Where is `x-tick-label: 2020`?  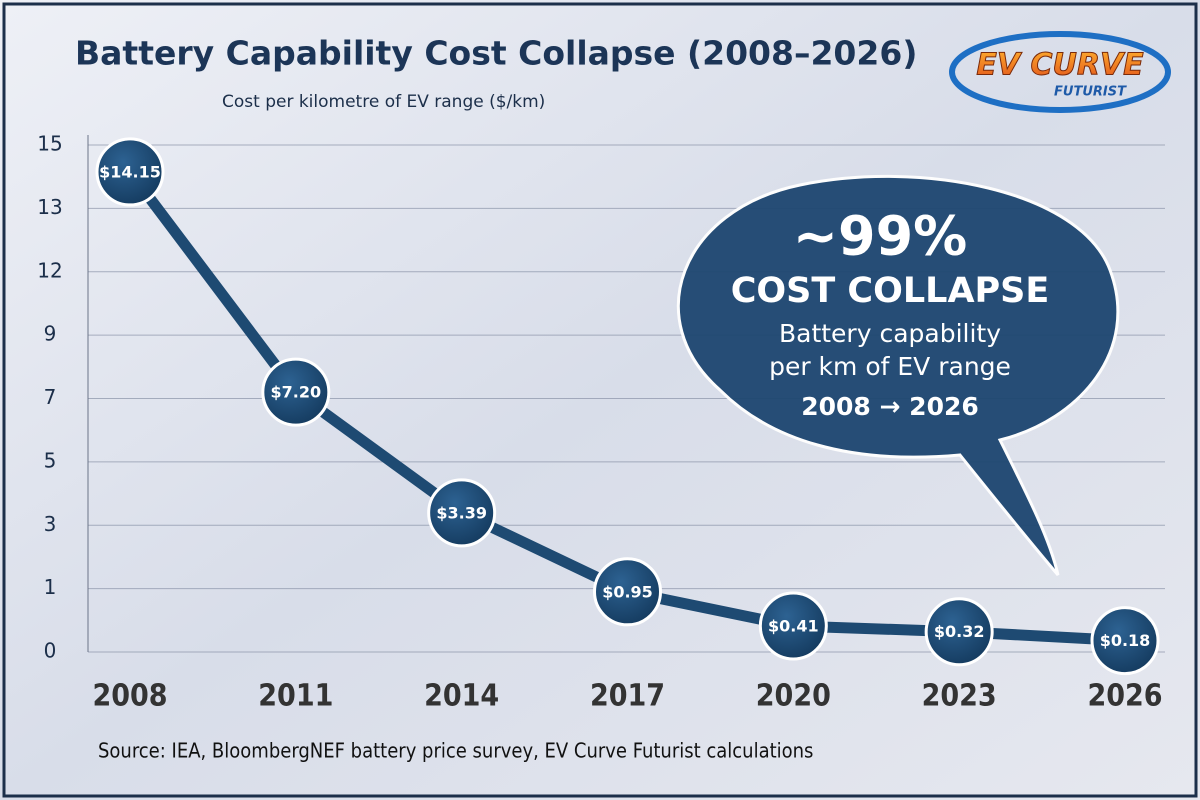 x-tick-label: 2020 is located at coordinates (793, 696).